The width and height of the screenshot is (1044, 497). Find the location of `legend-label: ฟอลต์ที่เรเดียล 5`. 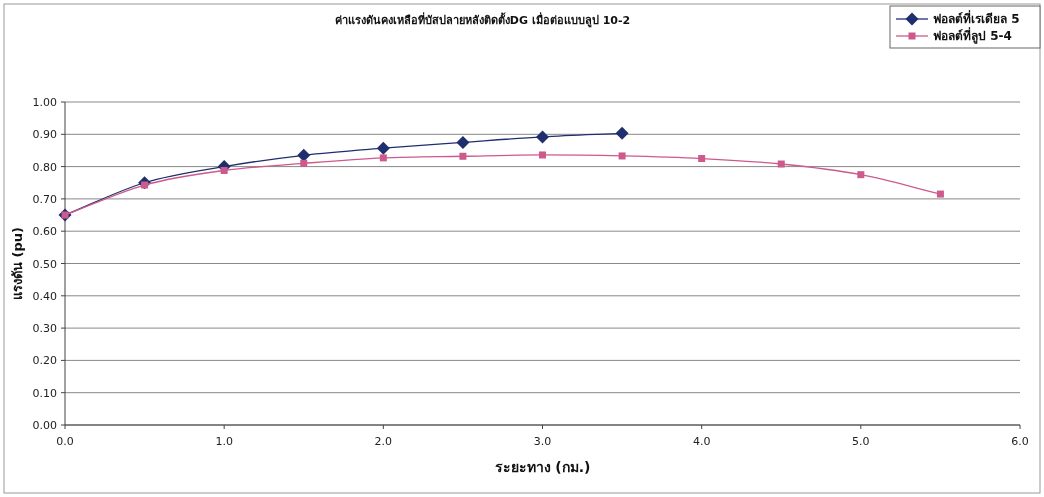

legend-label: ฟอลต์ที่เรเดียล 5 is located at coordinates (976, 18).